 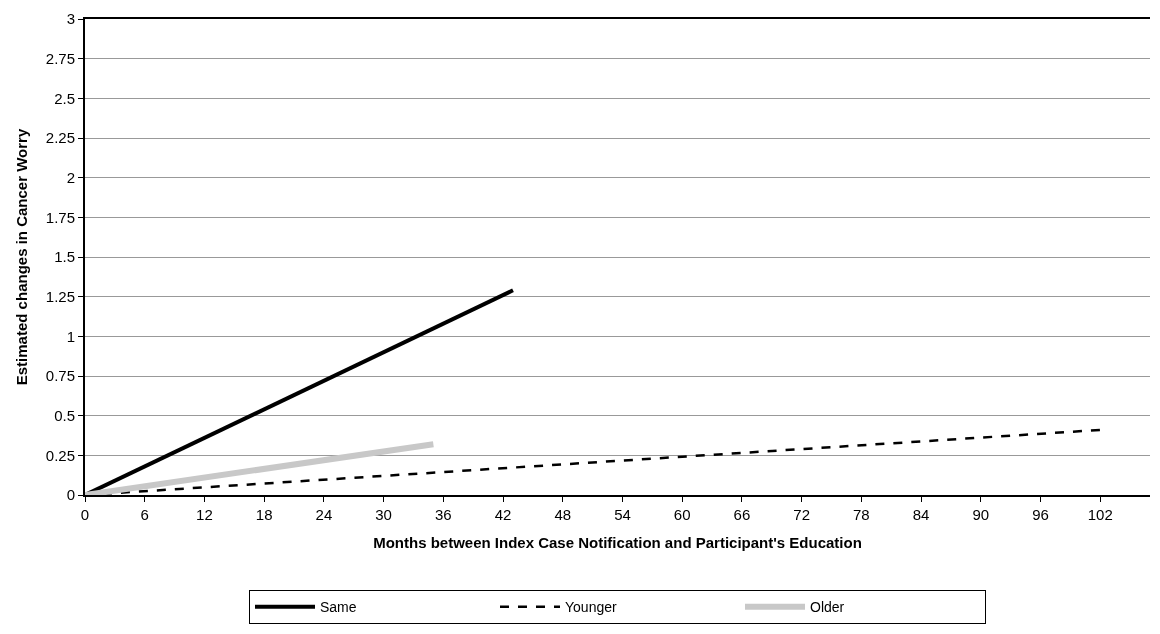 I want to click on x-tick-label: 24, so click(x=324, y=514).